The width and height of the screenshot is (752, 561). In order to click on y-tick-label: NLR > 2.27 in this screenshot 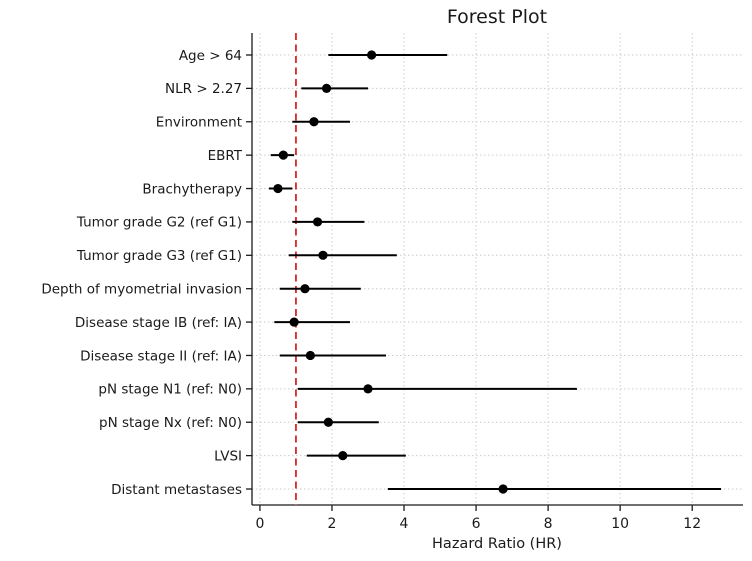, I will do `click(203, 89)`.